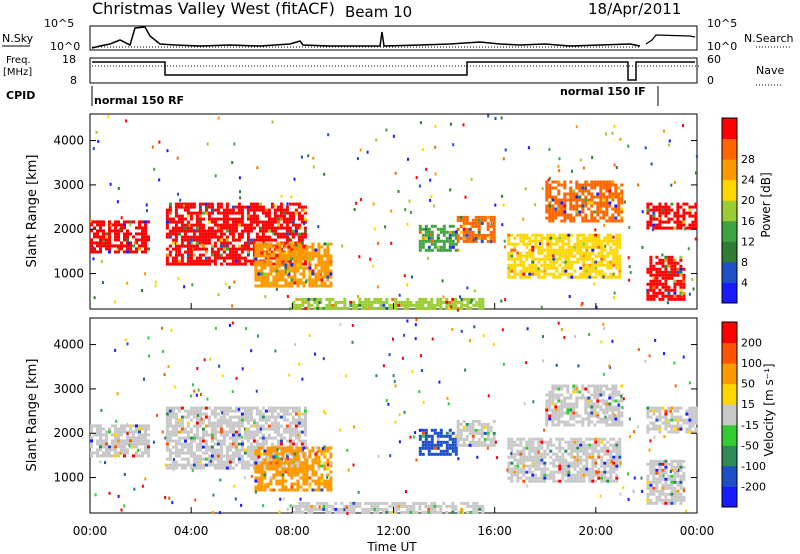  Describe the element at coordinates (393, 70) in the screenshot. I see `freq-panel-frame` at that location.